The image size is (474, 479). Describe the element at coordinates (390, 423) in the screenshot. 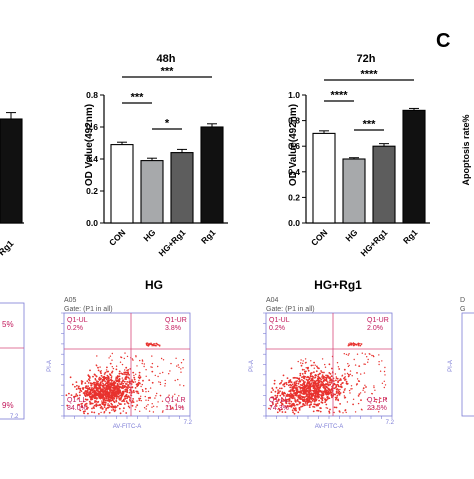

I see `x-tick-label: 7.2` at that location.